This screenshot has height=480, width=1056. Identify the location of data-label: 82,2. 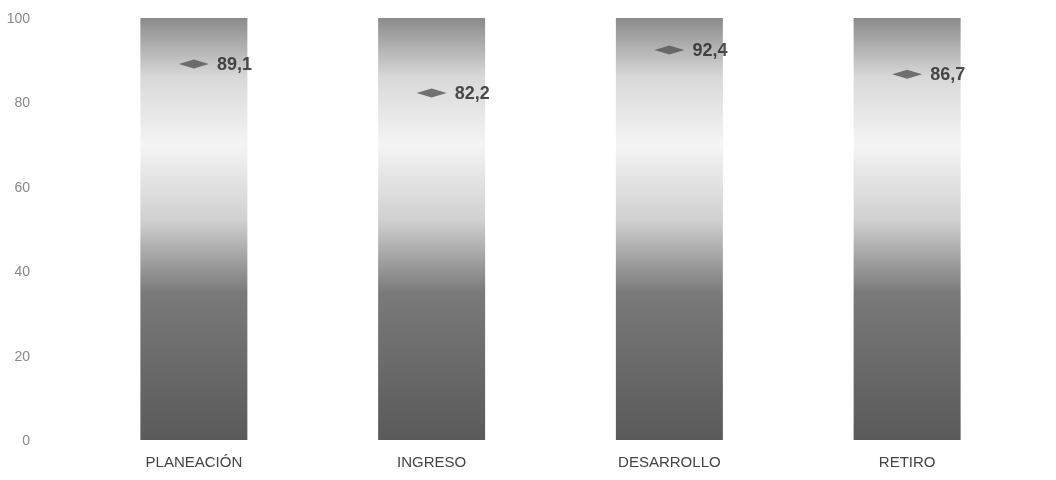
(472, 93).